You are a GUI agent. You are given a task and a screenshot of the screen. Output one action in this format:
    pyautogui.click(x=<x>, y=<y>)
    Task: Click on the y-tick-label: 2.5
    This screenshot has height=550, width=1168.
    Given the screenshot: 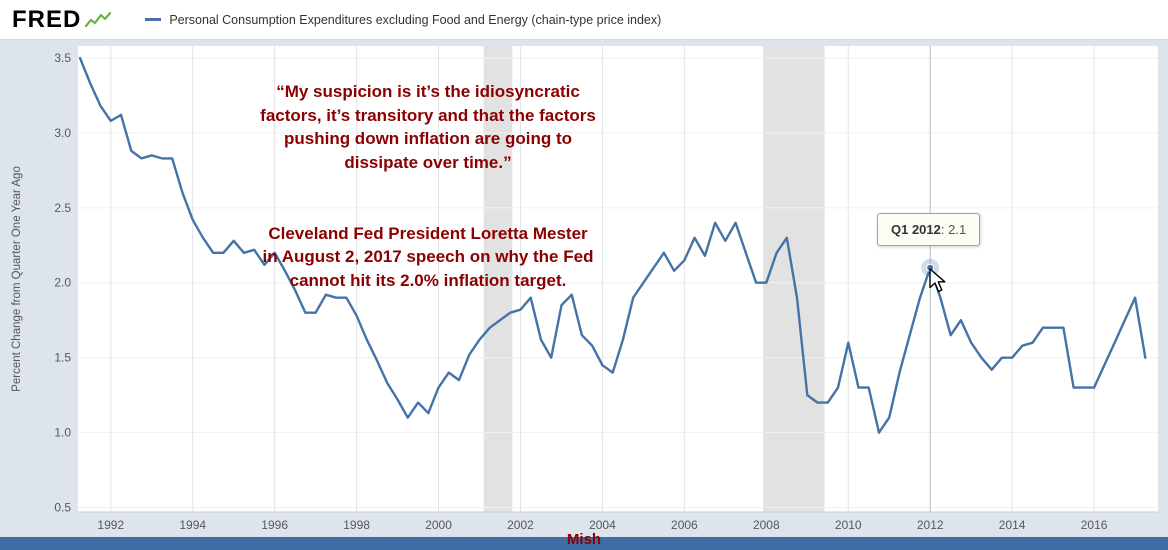 What is the action you would take?
    pyautogui.click(x=62, y=208)
    